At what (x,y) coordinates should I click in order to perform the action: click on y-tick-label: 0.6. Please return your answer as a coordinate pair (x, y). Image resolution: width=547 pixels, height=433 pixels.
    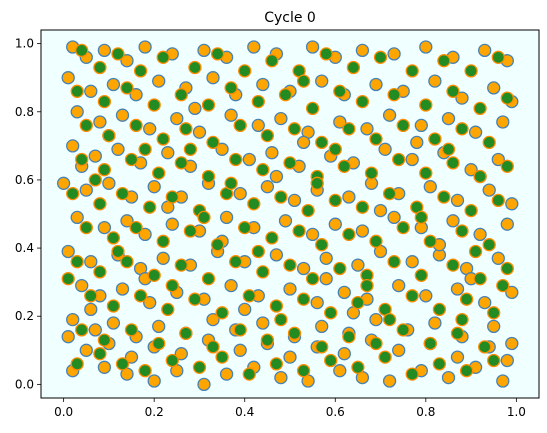
    Looking at the image, I should click on (24, 180).